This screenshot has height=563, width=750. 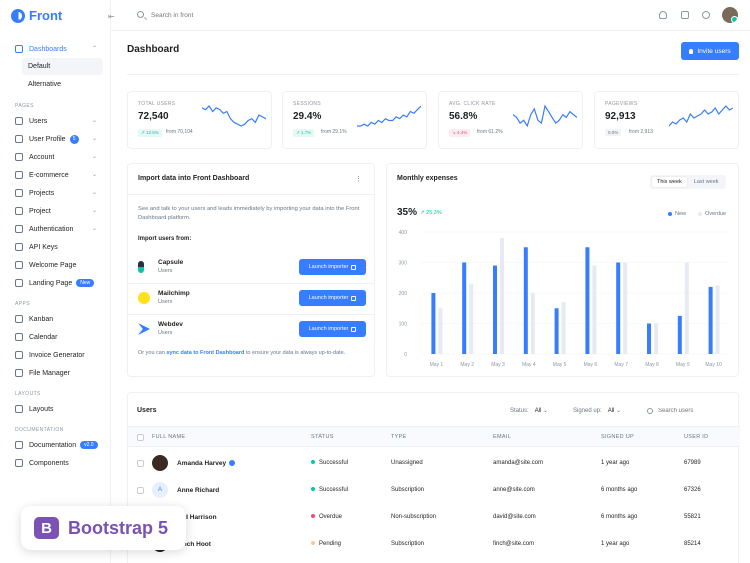 What do you see at coordinates (696, 437) in the screenshot?
I see `col-user-id: USER ID` at bounding box center [696, 437].